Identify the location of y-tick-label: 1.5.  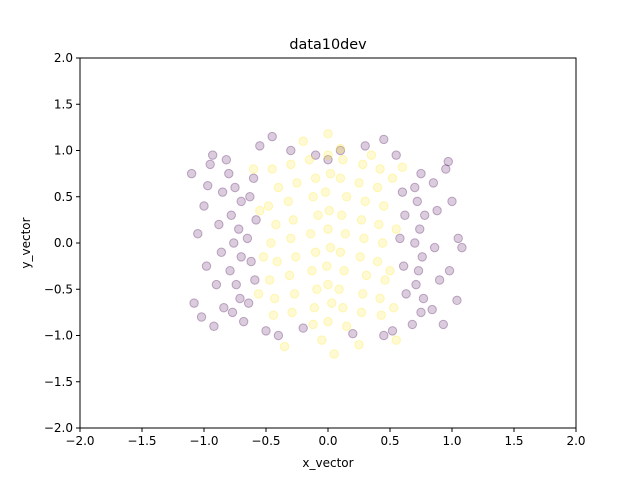
(63, 104).